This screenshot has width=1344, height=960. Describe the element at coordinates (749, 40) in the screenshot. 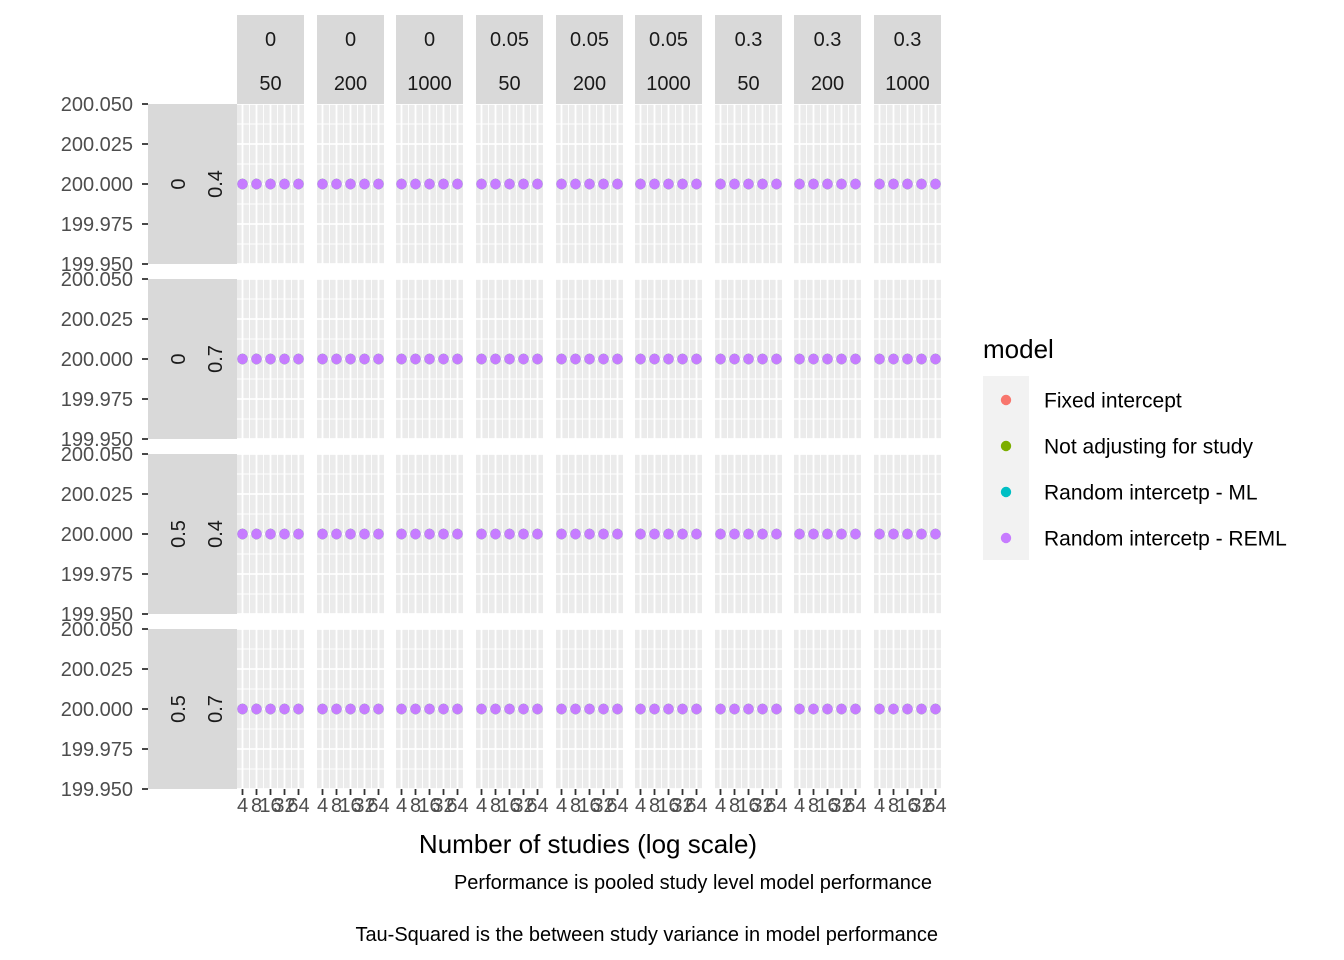

I see `column-strip-label-top: 0.3` at that location.